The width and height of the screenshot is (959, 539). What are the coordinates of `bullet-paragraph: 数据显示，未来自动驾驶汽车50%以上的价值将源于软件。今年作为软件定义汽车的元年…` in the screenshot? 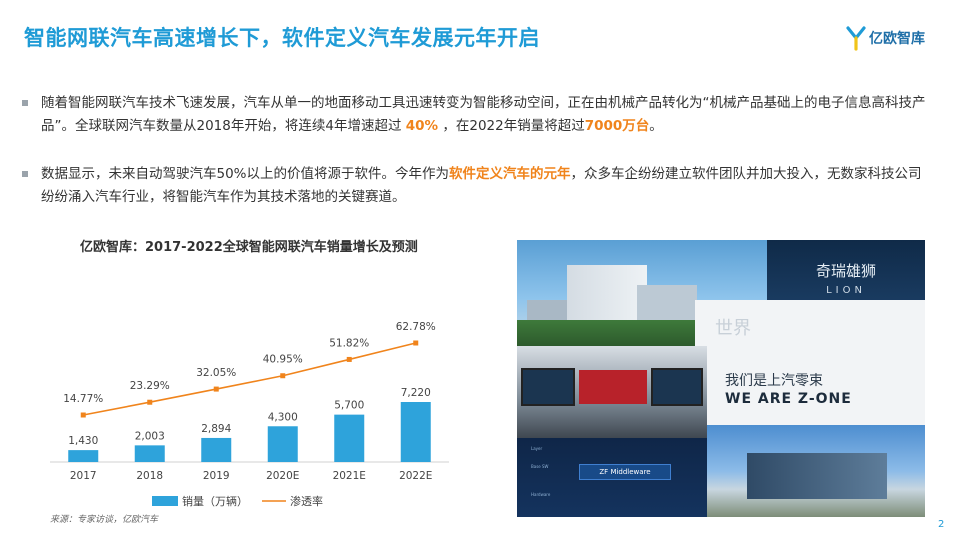 It's located at (478, 186).